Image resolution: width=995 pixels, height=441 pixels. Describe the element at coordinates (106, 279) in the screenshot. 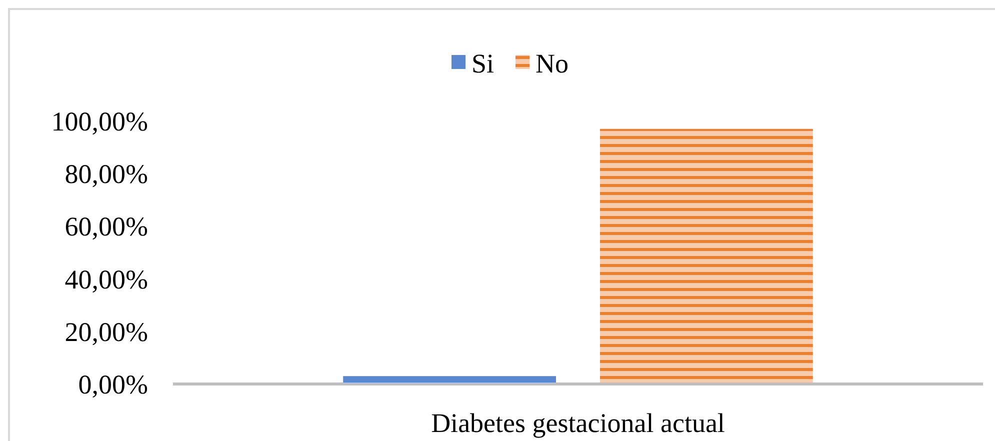

I see `y-tick-label: 40,00%` at that location.